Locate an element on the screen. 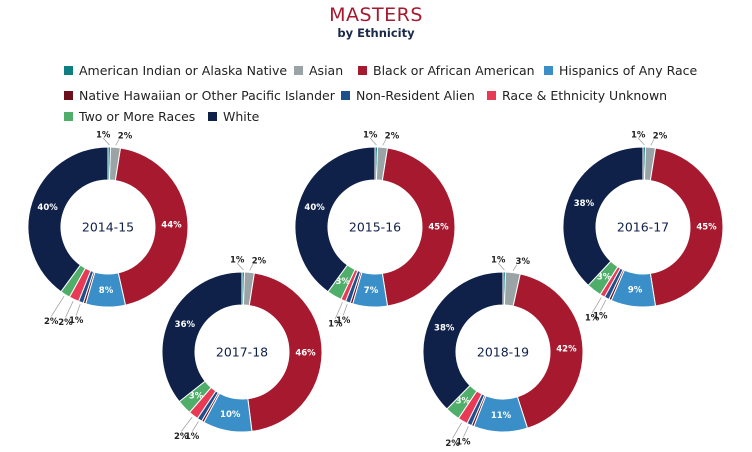 This screenshot has height=452, width=752. legend-item: American Indian or Alaska Native is located at coordinates (176, 70).